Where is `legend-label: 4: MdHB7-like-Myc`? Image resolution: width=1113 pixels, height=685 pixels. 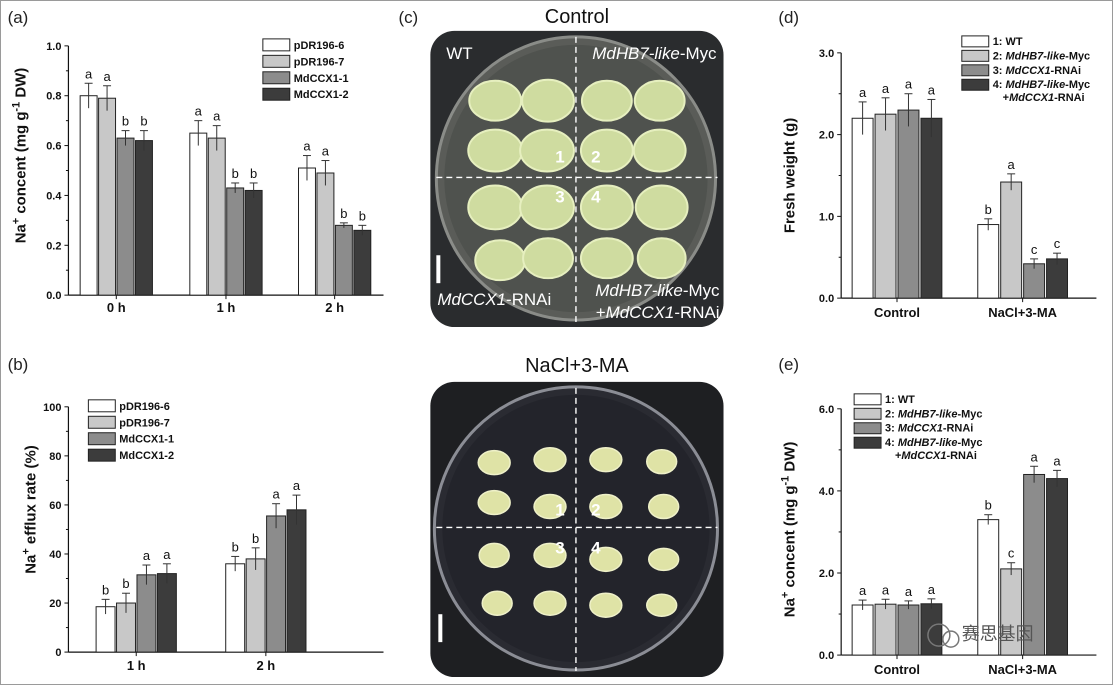
legend-label: 4: MdHB7-like-Myc is located at coordinates (933, 443).